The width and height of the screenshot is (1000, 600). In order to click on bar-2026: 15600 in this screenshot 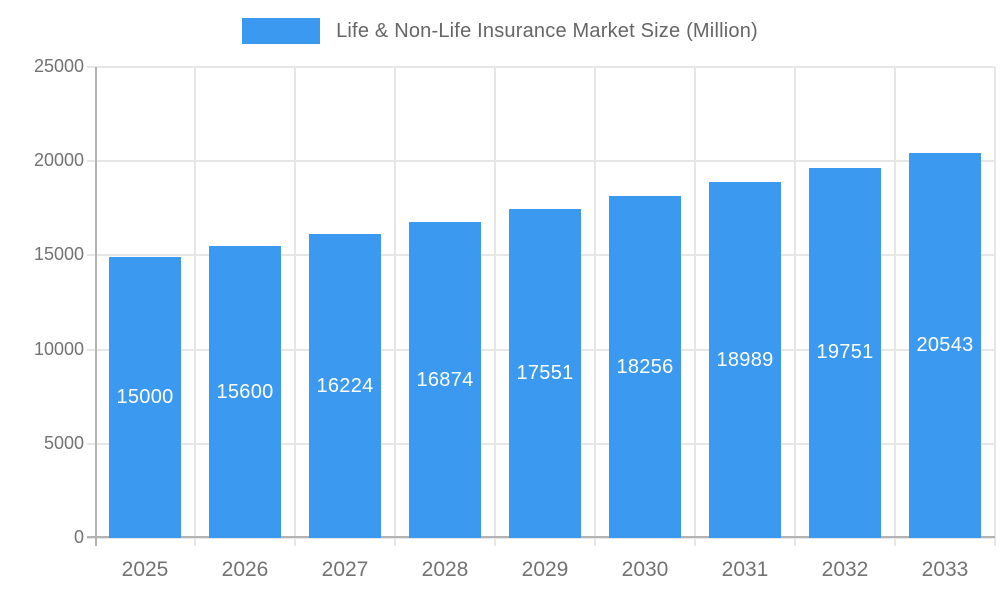, I will do `click(245, 392)`.